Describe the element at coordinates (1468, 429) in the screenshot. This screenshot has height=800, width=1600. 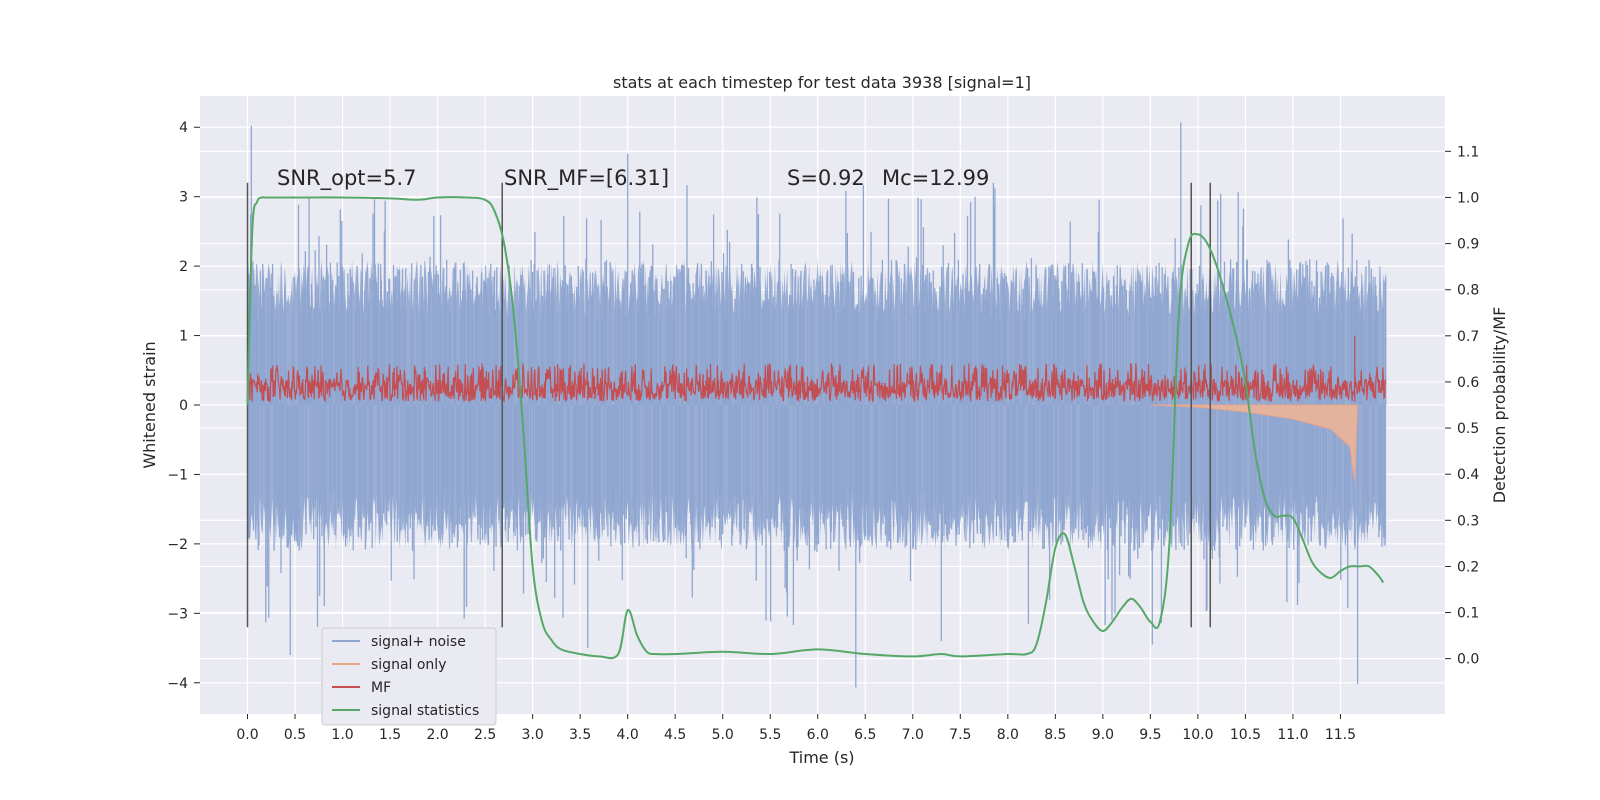
I see `y2-tick-label: 0.5` at that location.